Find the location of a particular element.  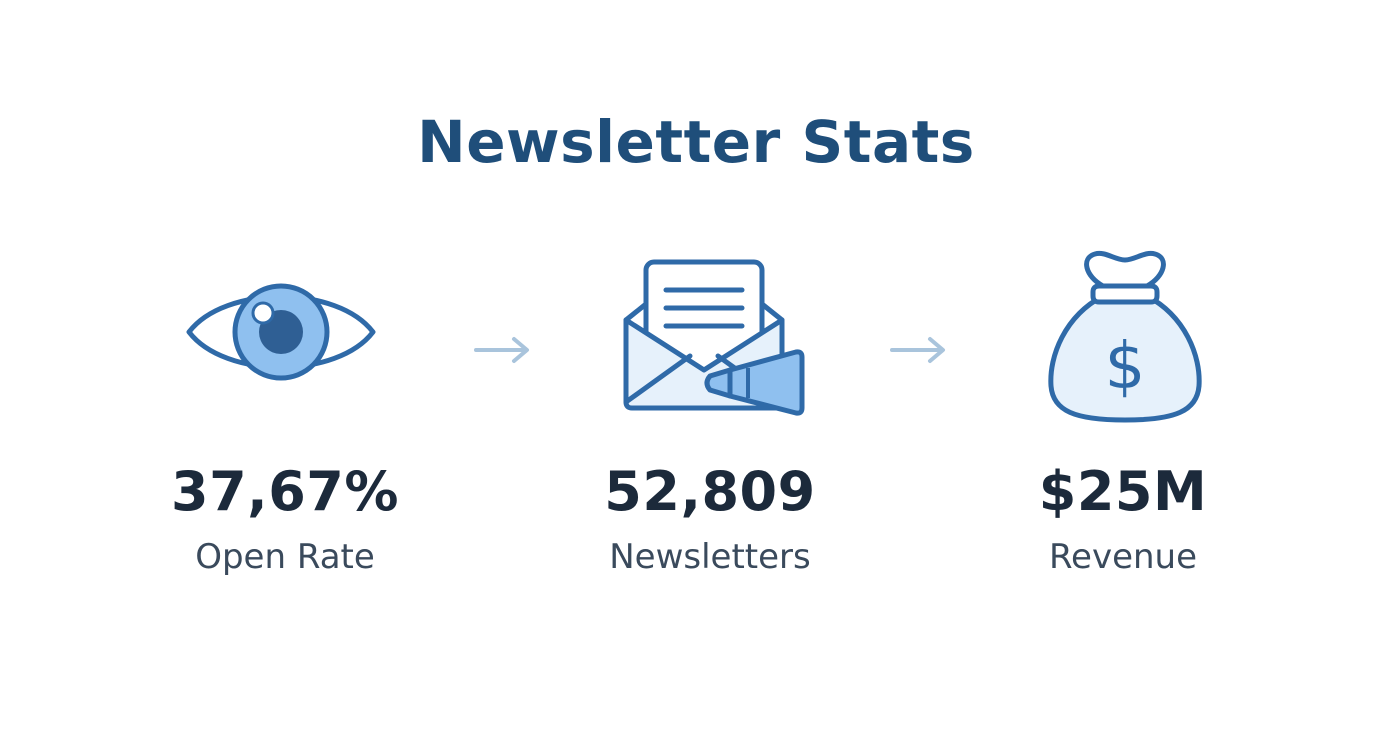

stat-revenue: $ $25M Revenue is located at coordinates (1123, 420).